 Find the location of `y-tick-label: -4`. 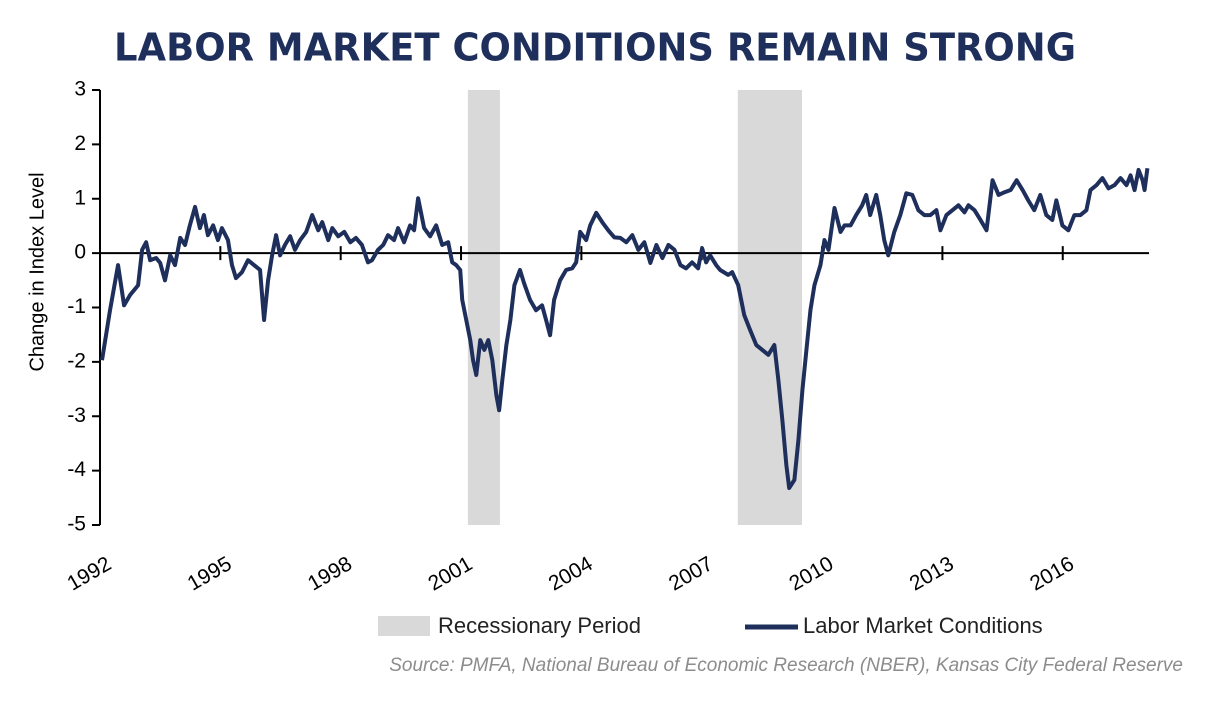

y-tick-label: -4 is located at coordinates (76, 469).